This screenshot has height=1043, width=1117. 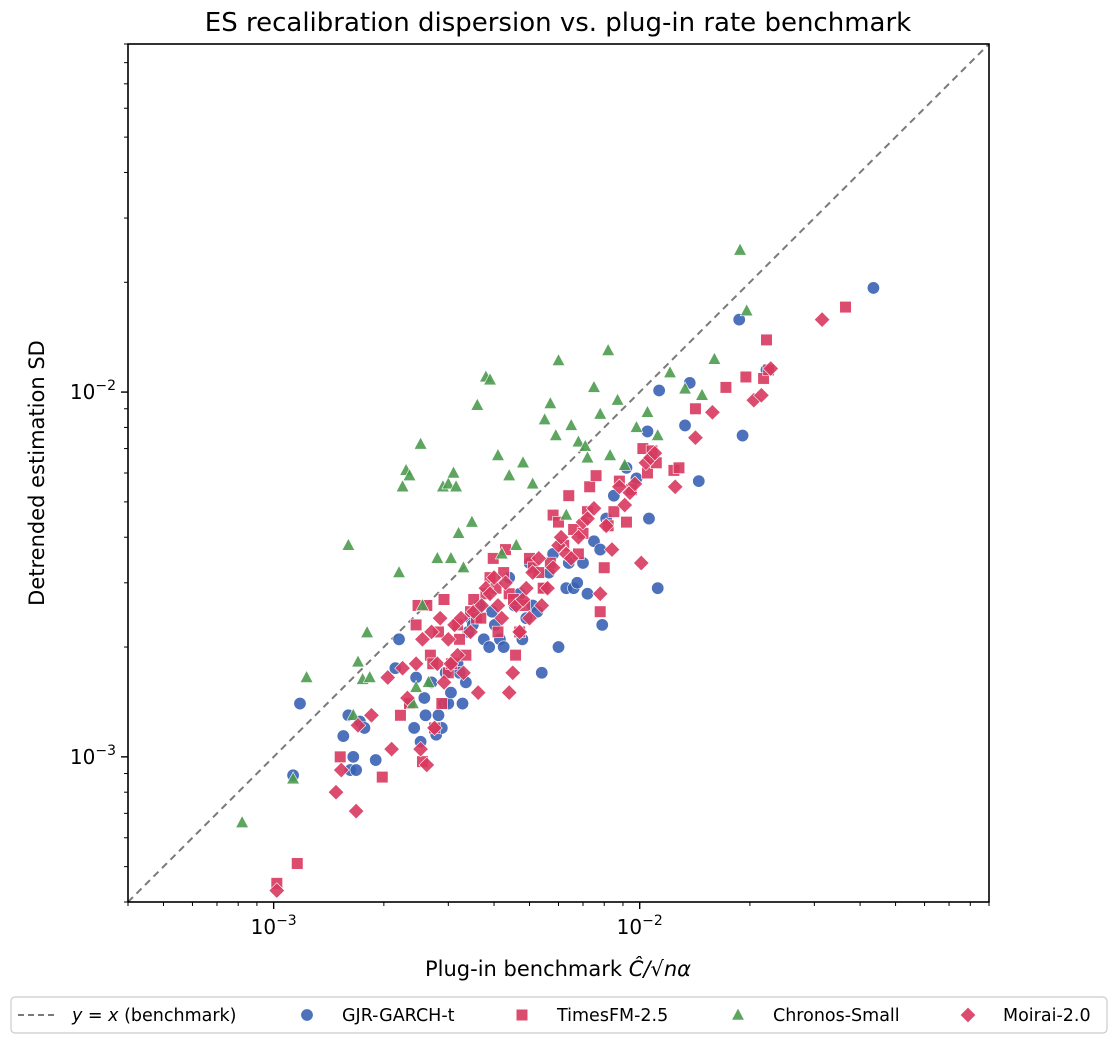 What do you see at coordinates (37, 473) in the screenshot?
I see `y-axis-label: Detrended estimation SD` at bounding box center [37, 473].